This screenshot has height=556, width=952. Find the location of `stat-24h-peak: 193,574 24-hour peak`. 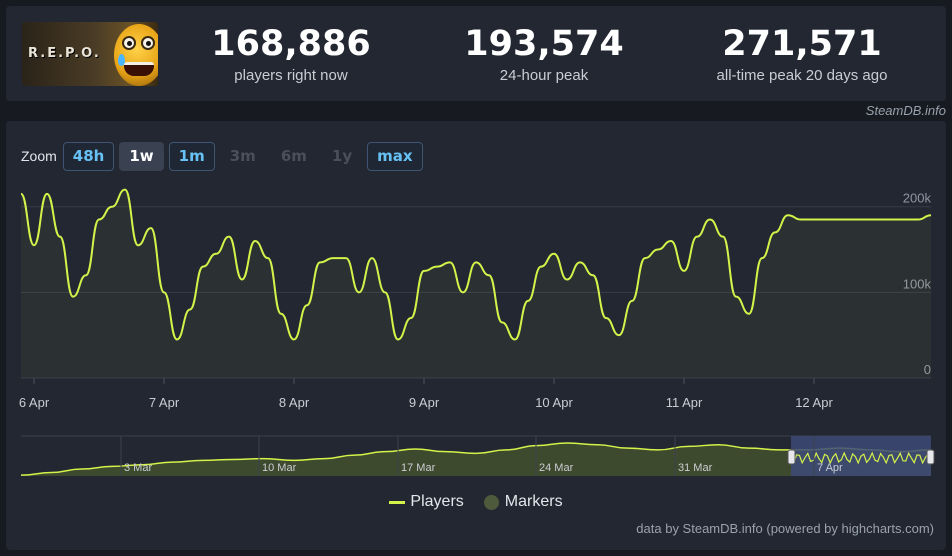

stat-24h-peak: 193,574 24-hour peak is located at coordinates (544, 54).